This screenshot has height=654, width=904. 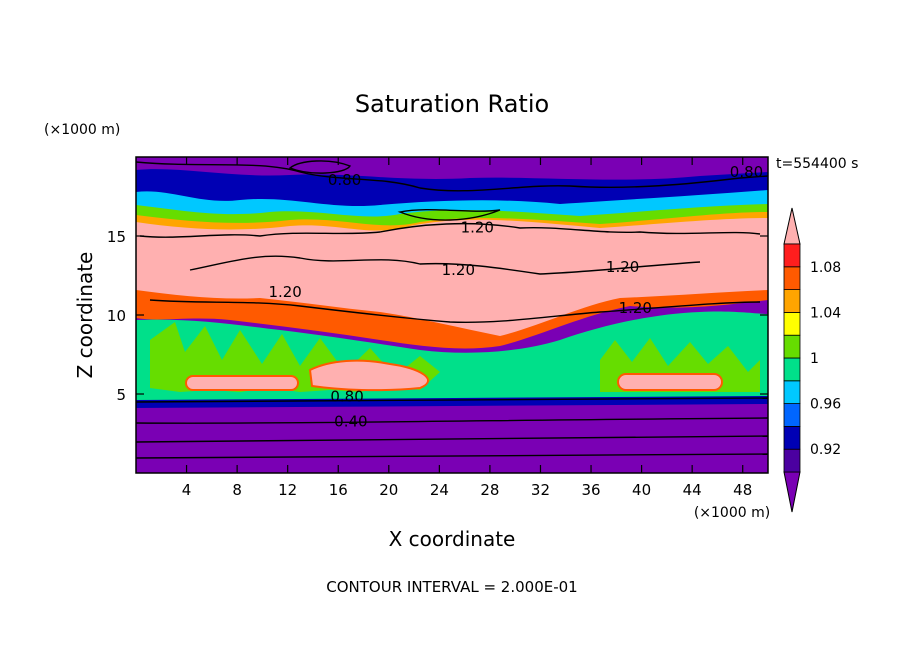 I want to click on x-axis-label: X coordinate, so click(x=452, y=539).